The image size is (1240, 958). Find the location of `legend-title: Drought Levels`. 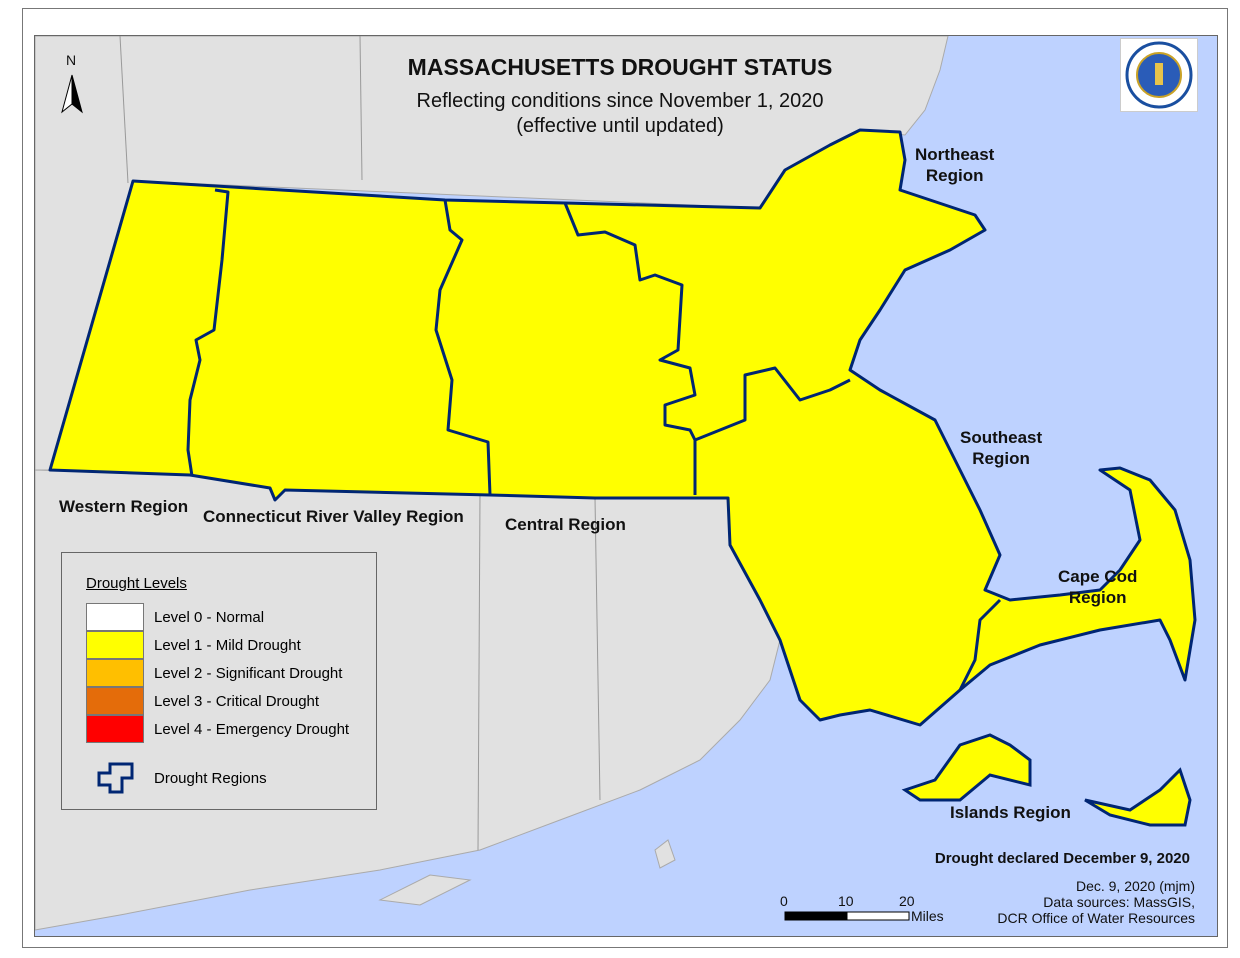

legend-title: Drought Levels is located at coordinates (136, 583).